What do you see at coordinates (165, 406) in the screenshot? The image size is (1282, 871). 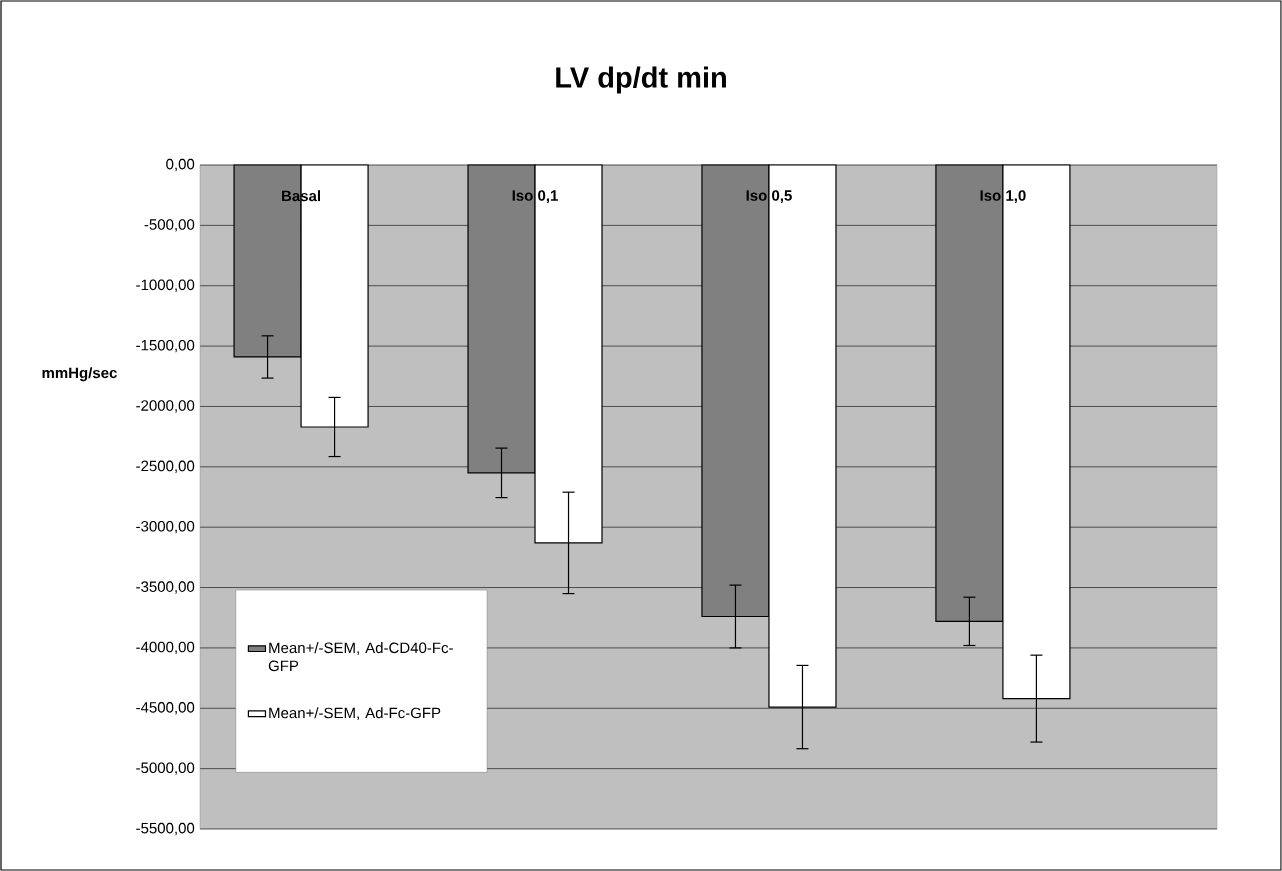 I see `y-tick-label: -2000,00` at bounding box center [165, 406].